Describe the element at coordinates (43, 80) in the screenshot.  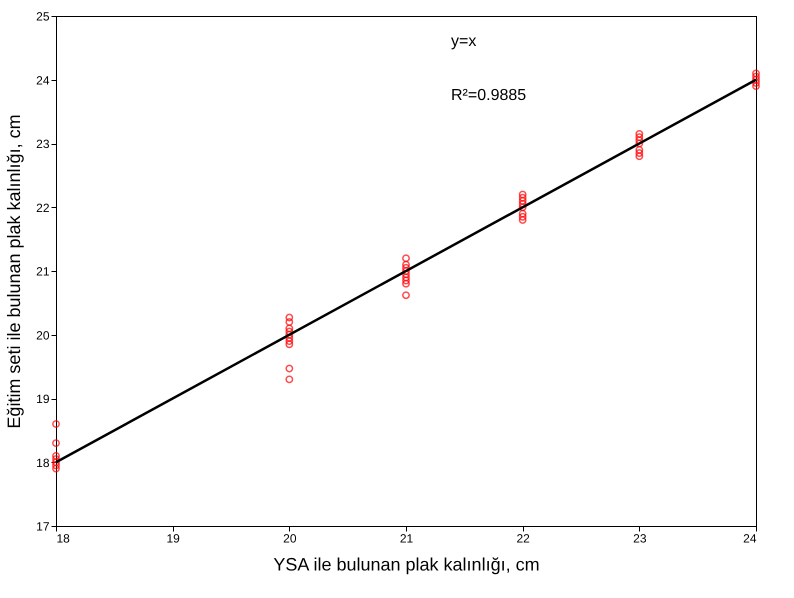
I see `y-tick-label: 24` at that location.